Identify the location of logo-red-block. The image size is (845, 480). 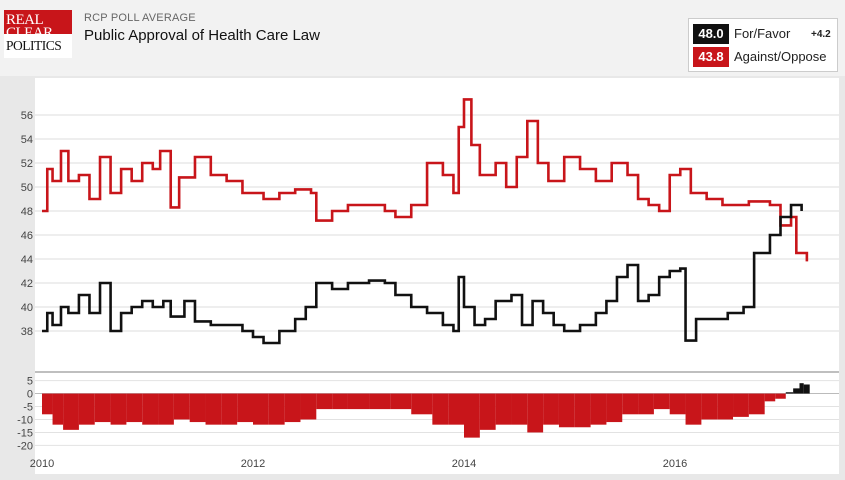
(38, 22).